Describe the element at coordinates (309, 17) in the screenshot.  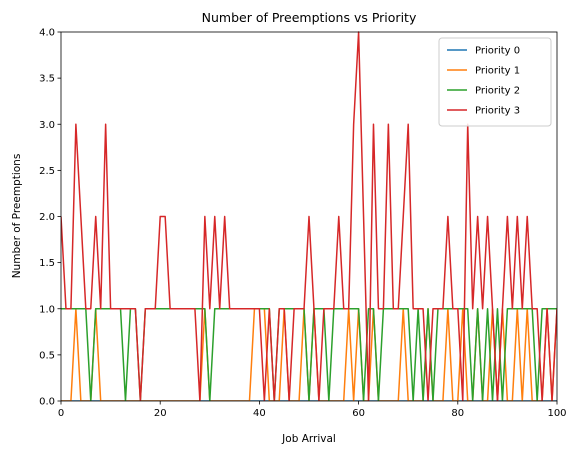
I see `chart-title: Number of Preemptions vs Priority` at that location.